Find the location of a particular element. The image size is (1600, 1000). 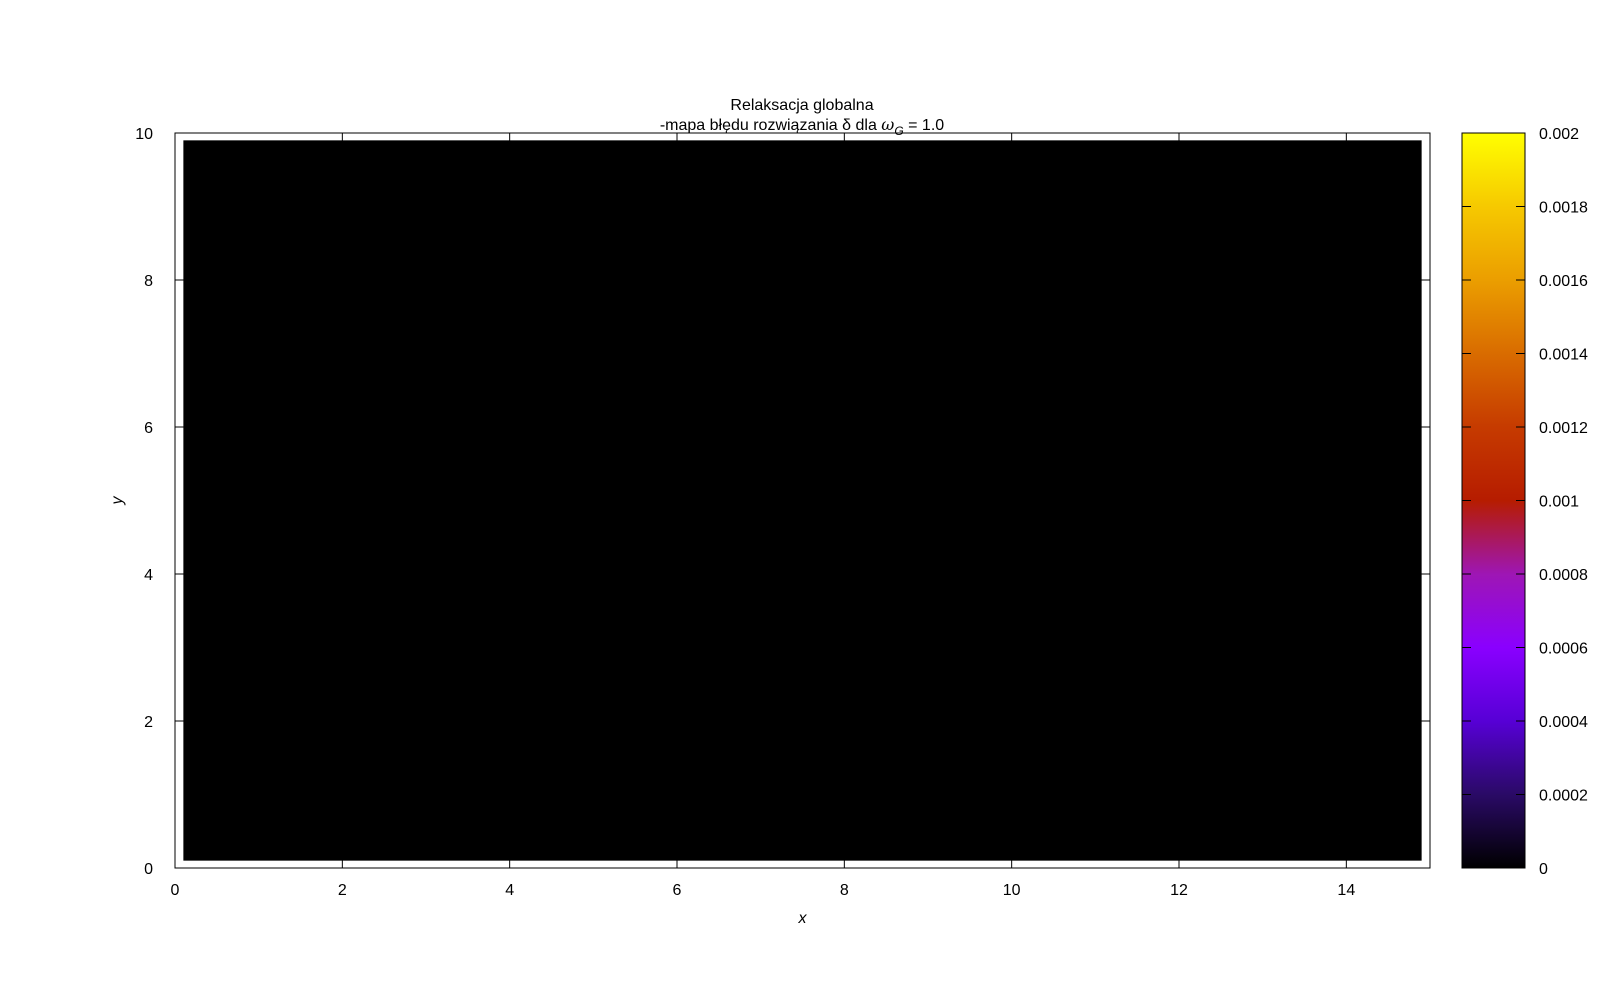

x-tick-label: 10 is located at coordinates (1012, 890).